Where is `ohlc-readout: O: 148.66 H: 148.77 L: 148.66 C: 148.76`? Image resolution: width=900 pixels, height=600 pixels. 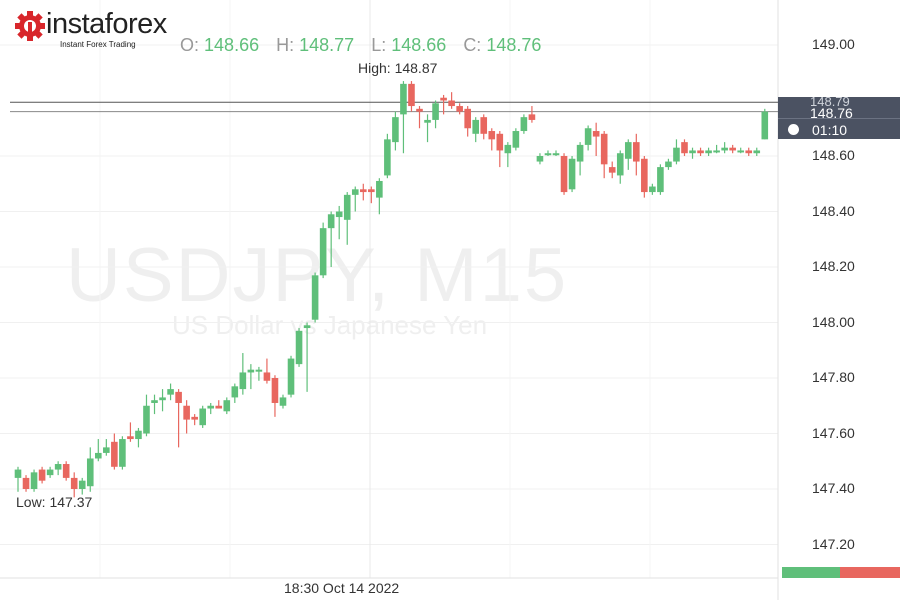 ohlc-readout: O: 148.66 H: 148.77 L: 148.66 C: 148.76 is located at coordinates (366, 45).